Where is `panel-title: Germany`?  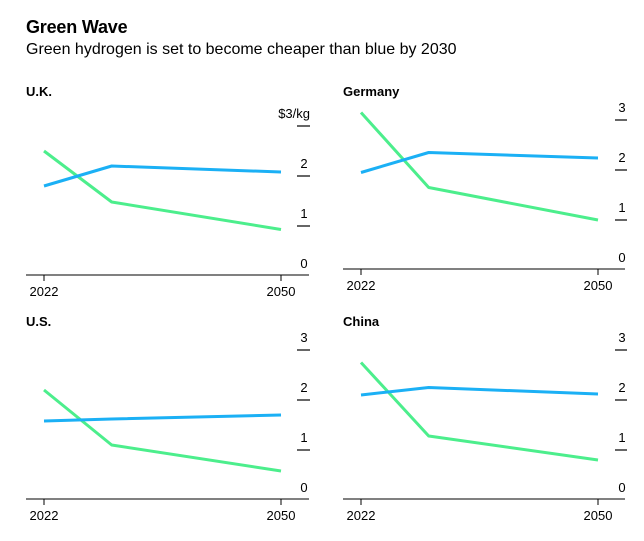
panel-title: Germany is located at coordinates (371, 91).